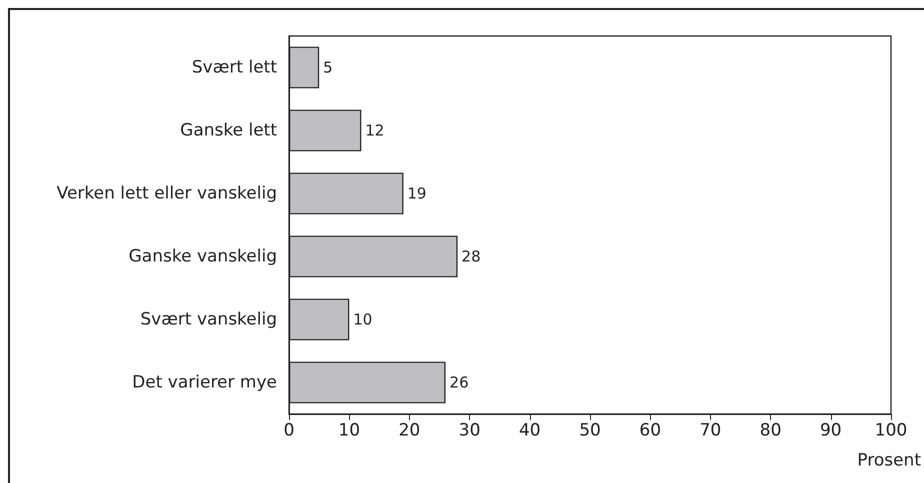 The width and height of the screenshot is (924, 483). What do you see at coordinates (204, 382) in the screenshot?
I see `y-tick-label: Det varierer mye` at bounding box center [204, 382].